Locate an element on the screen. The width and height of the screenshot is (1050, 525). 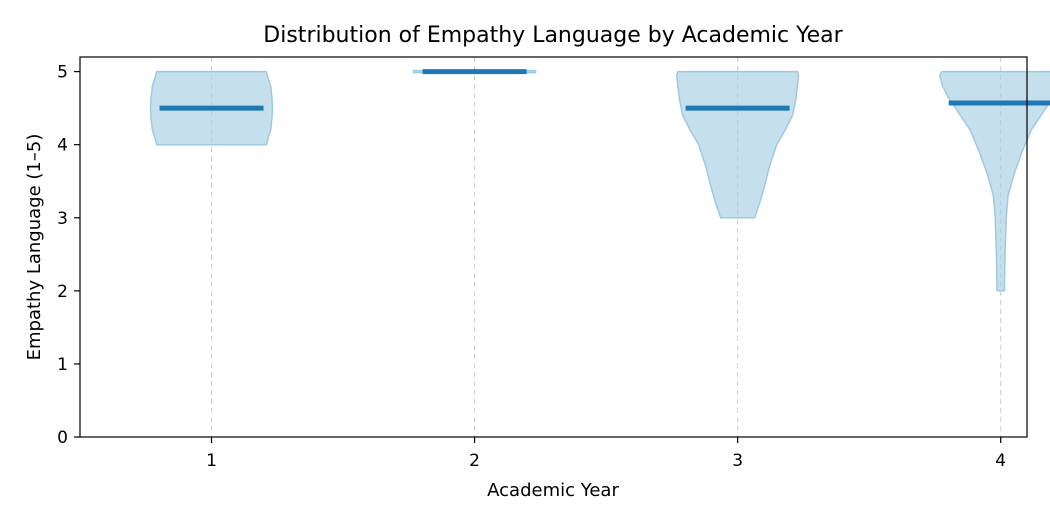
y-tick-label-2: 2 is located at coordinates (62, 292).